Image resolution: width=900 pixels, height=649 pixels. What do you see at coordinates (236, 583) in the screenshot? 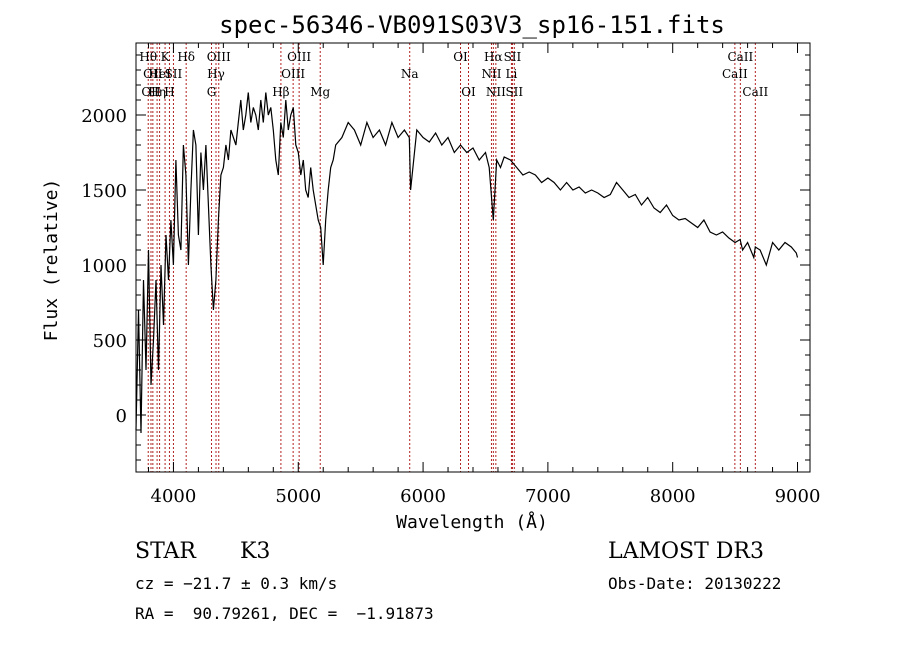
I see `redshift-velocity: cz = −21.7 ± 0.3 km/s` at bounding box center [236, 583].